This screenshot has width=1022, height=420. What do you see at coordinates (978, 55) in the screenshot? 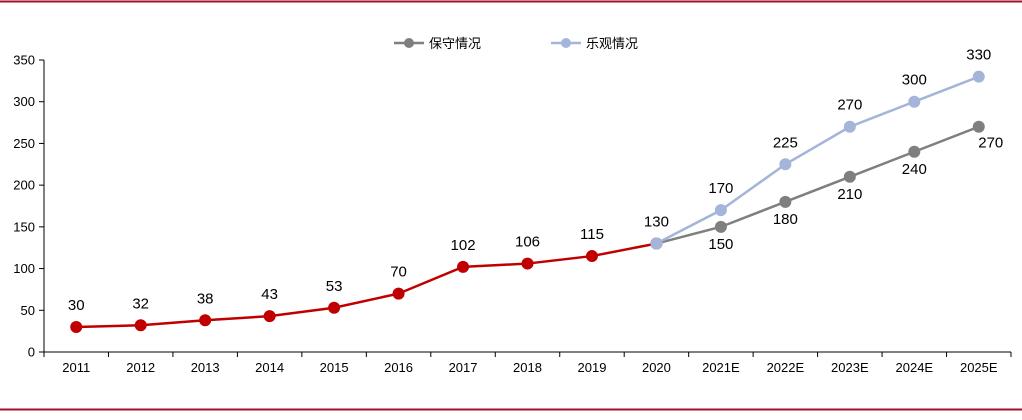
I see `series-data-label-1: 330` at bounding box center [978, 55].